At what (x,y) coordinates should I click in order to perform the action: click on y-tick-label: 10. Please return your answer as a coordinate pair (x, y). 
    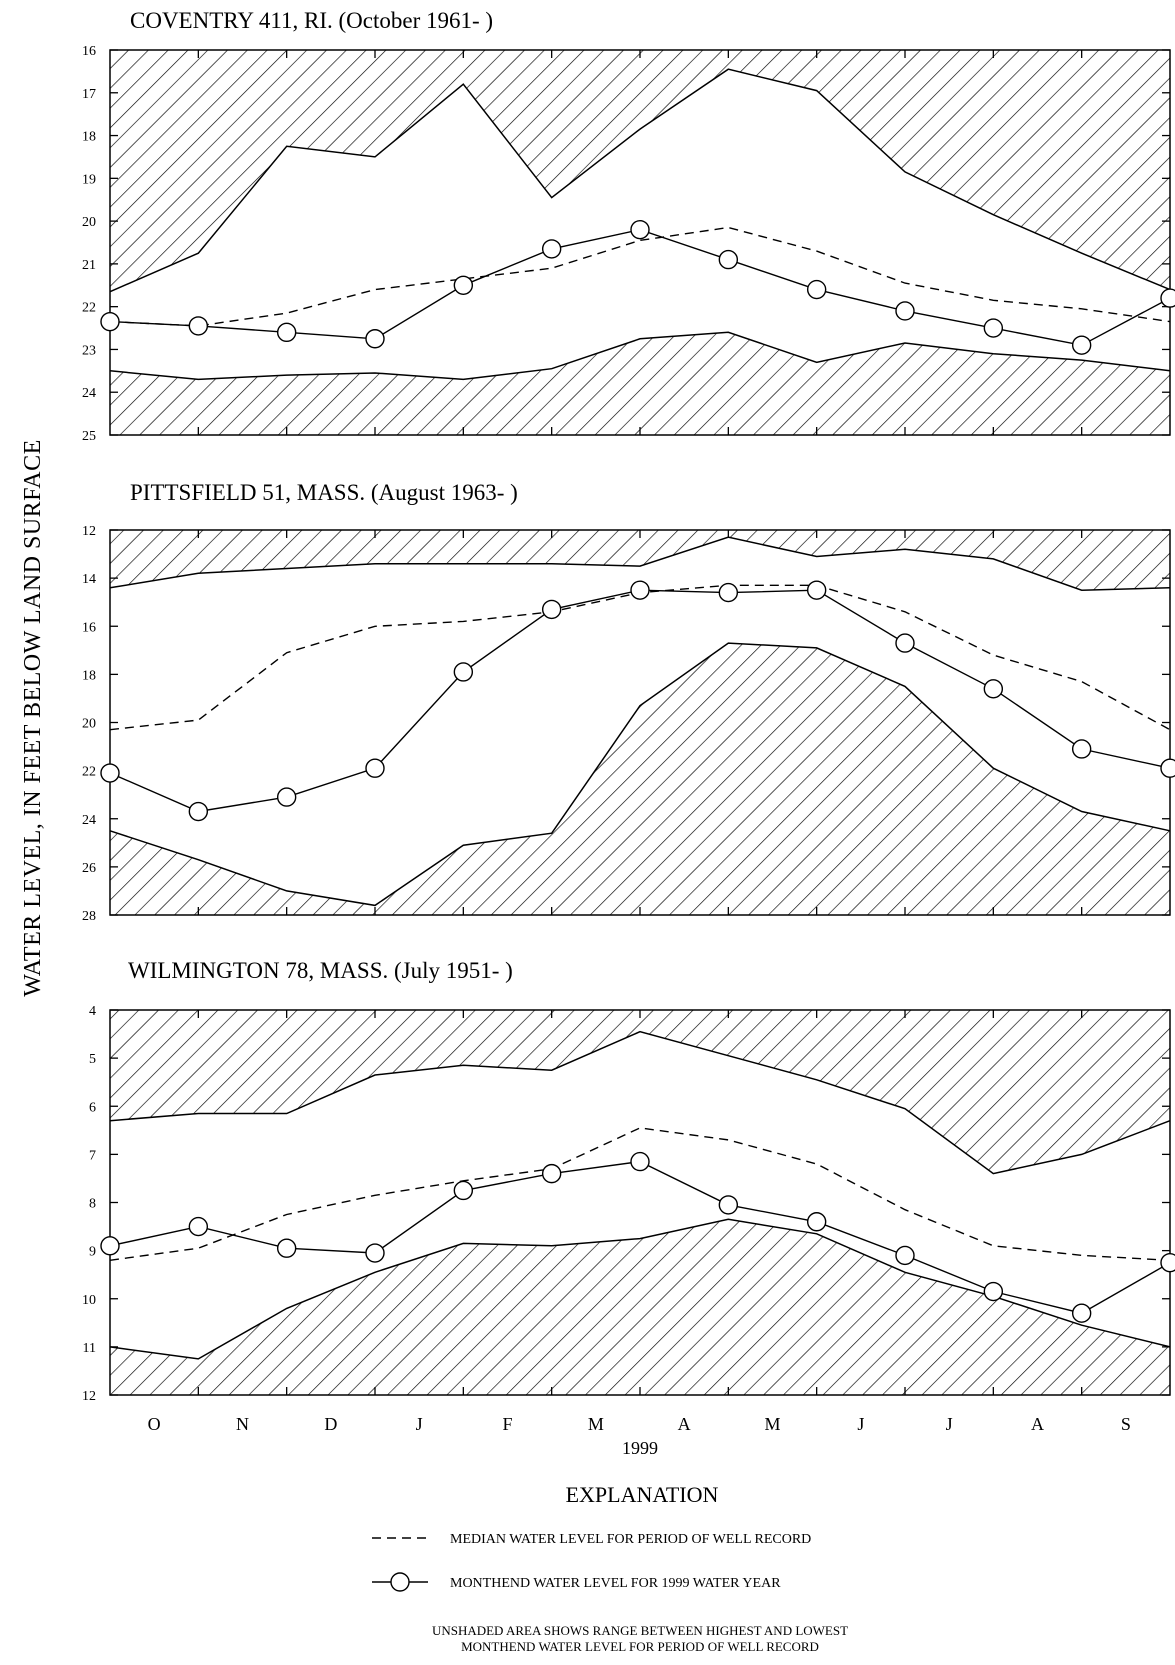
    Looking at the image, I should click on (89, 1300).